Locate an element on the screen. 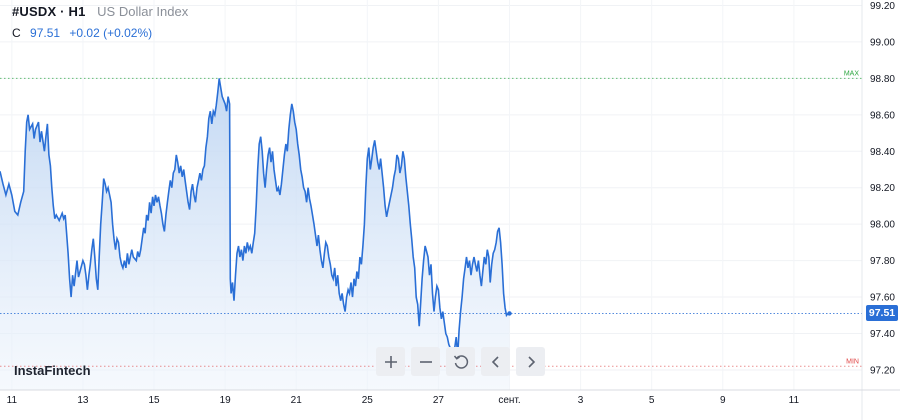  last-price-dot is located at coordinates (509, 313).